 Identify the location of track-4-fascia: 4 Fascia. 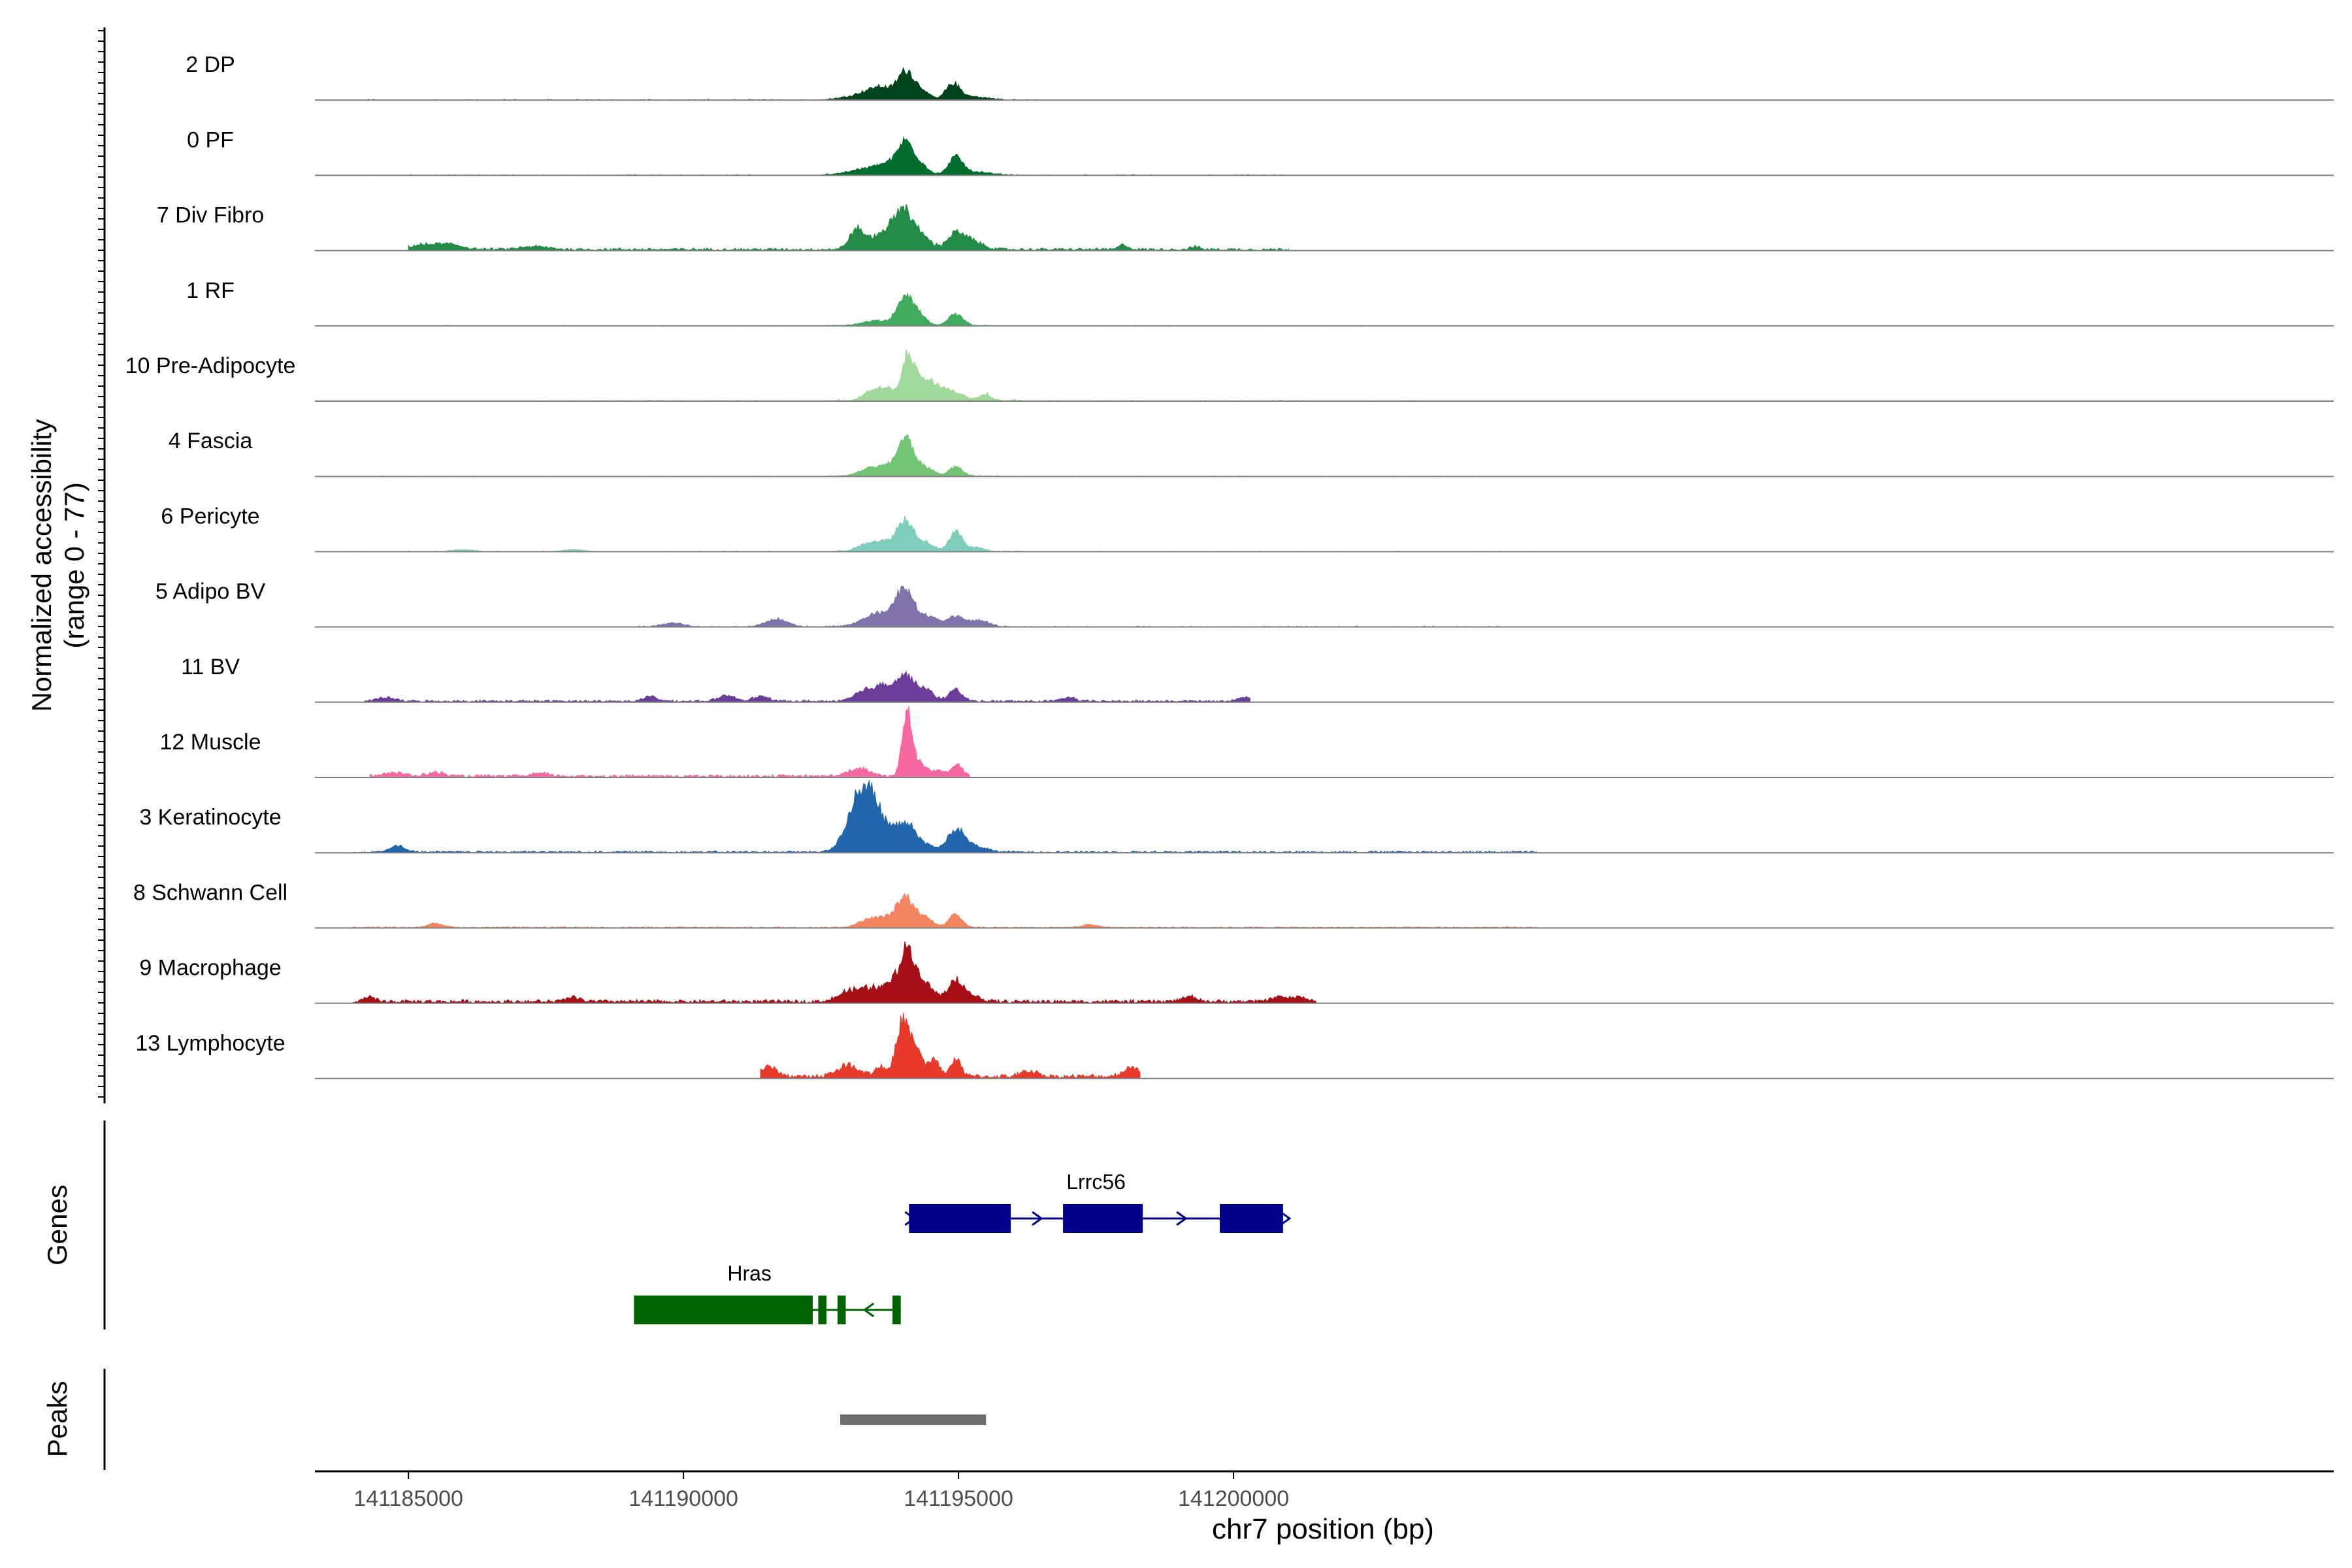
(1251, 453).